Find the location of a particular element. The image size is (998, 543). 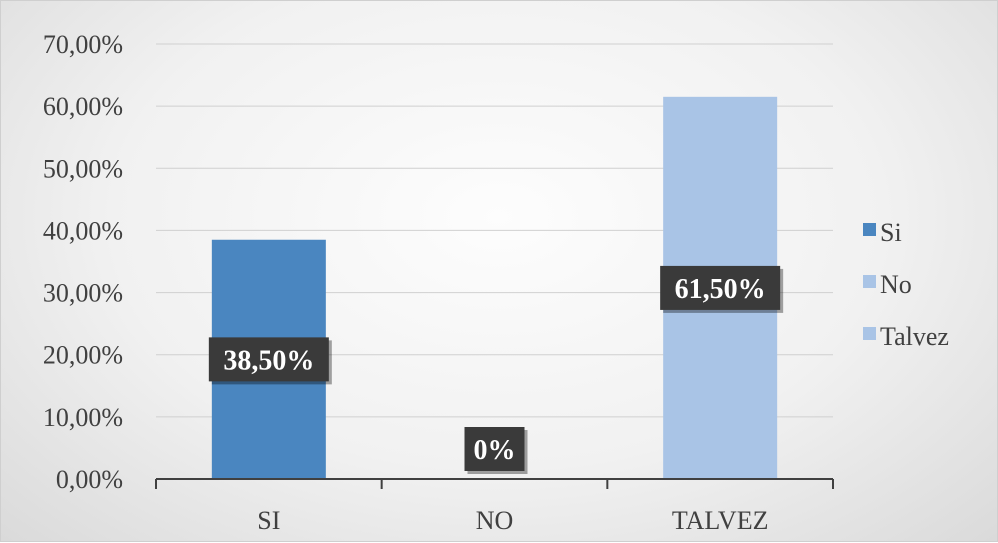

data-label-text: 0% is located at coordinates (495, 450).